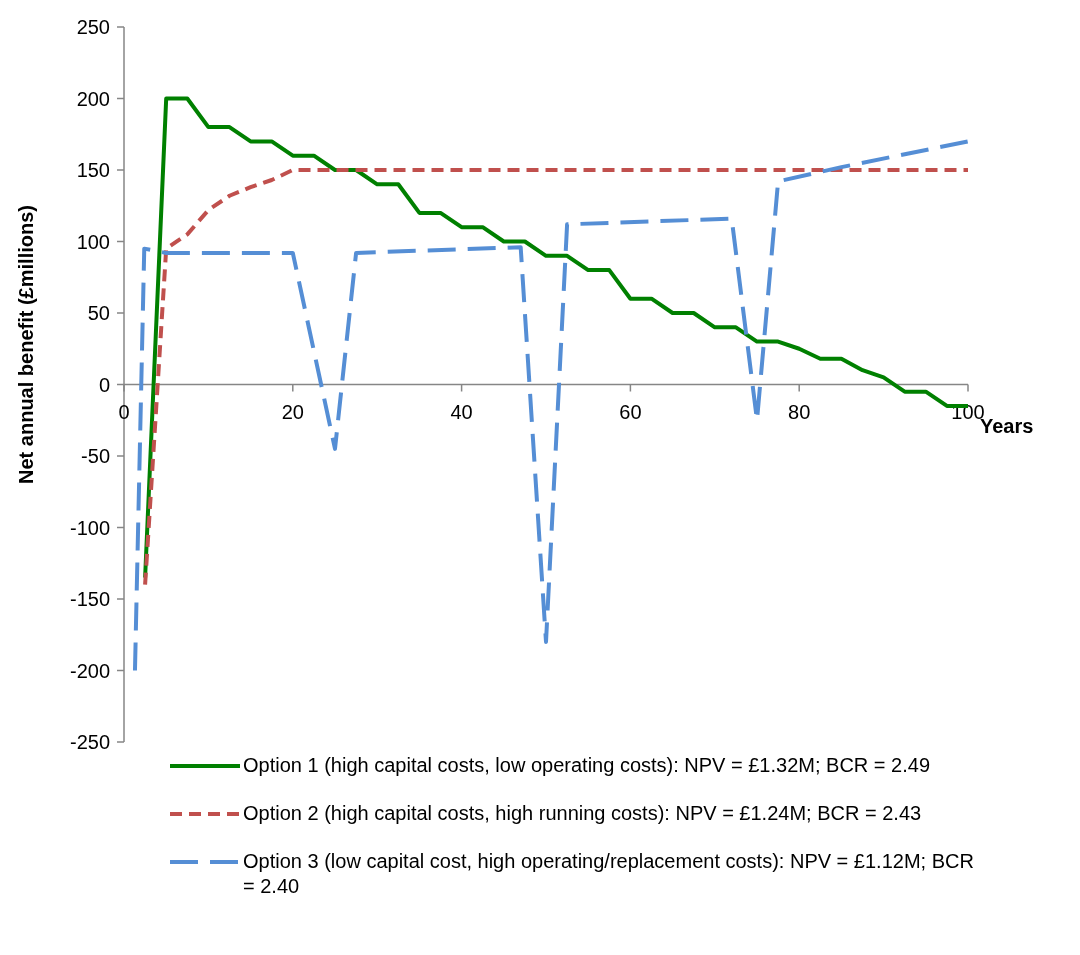 The height and width of the screenshot is (955, 1080). Describe the element at coordinates (89, 670) in the screenshot. I see `y-tick-label: -200` at that location.